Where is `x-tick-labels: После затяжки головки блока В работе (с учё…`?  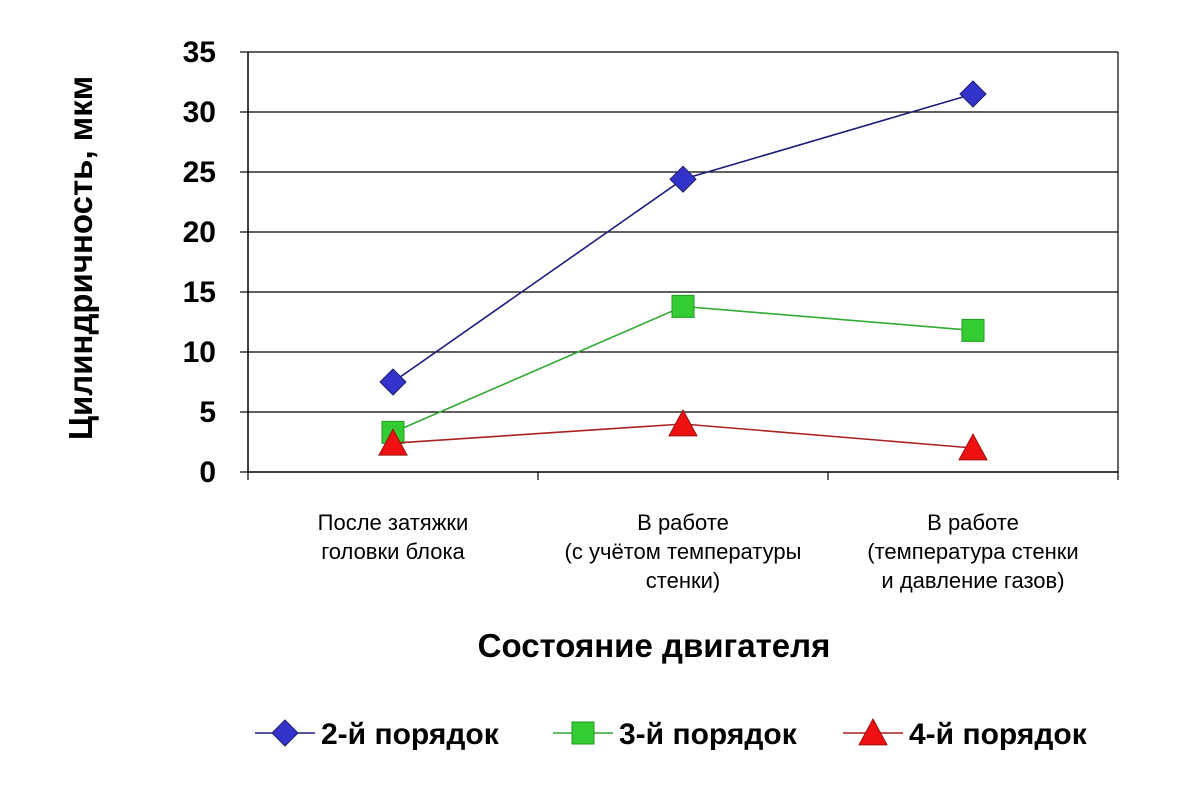
x-tick-labels: После затяжки головки блока В работе (с учё… is located at coordinates (698, 551).